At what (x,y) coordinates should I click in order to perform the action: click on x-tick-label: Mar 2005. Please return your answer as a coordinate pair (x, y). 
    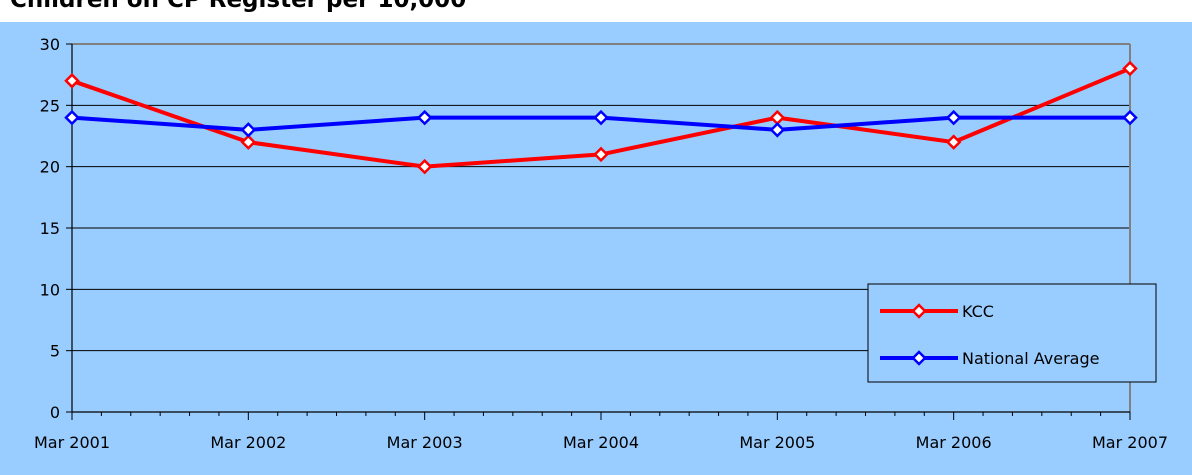
    Looking at the image, I should click on (777, 442).